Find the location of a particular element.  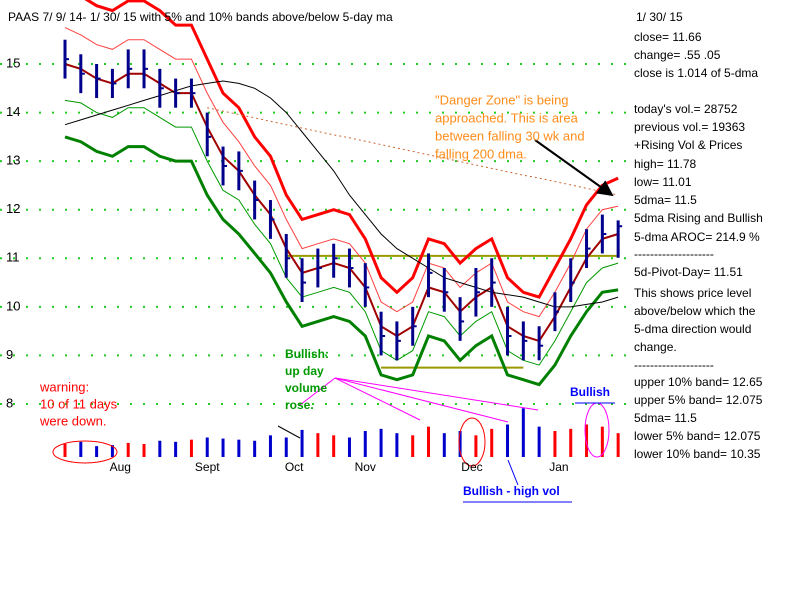

x-tick-label: Aug is located at coordinates (120, 467).